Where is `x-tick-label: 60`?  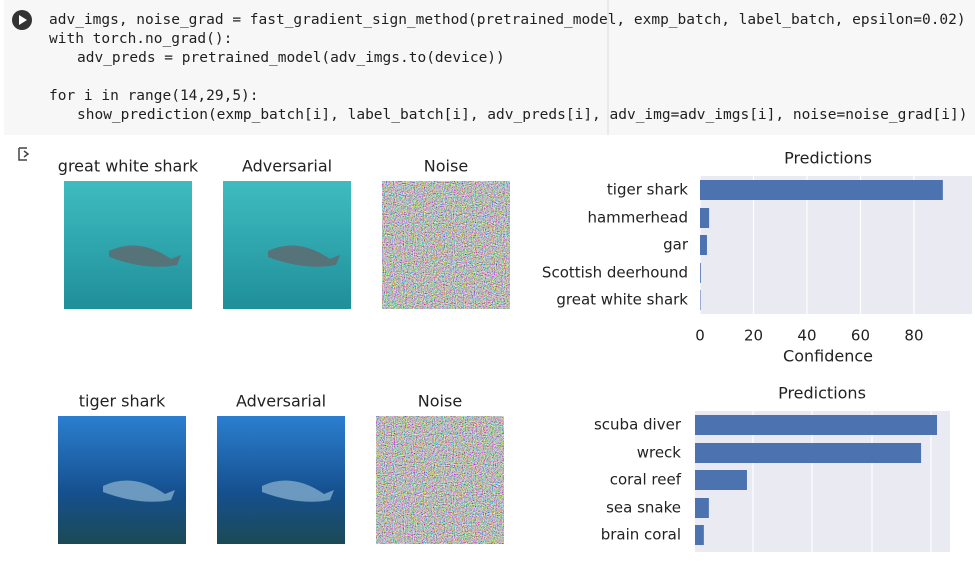 x-tick-label: 60 is located at coordinates (860, 336).